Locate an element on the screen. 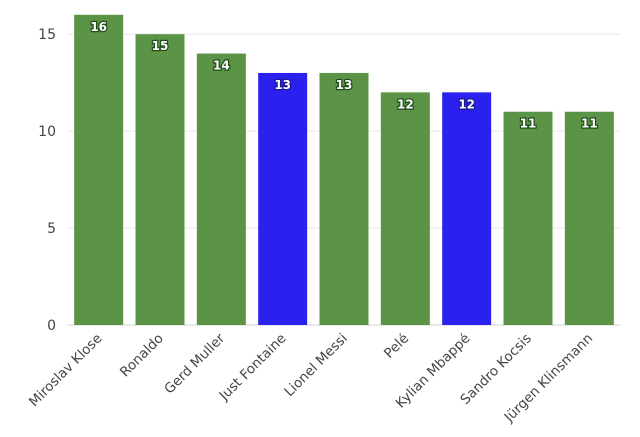 Image resolution: width=640 pixels, height=437 pixels. x-tick-label: Gerd Muller is located at coordinates (194, 363).